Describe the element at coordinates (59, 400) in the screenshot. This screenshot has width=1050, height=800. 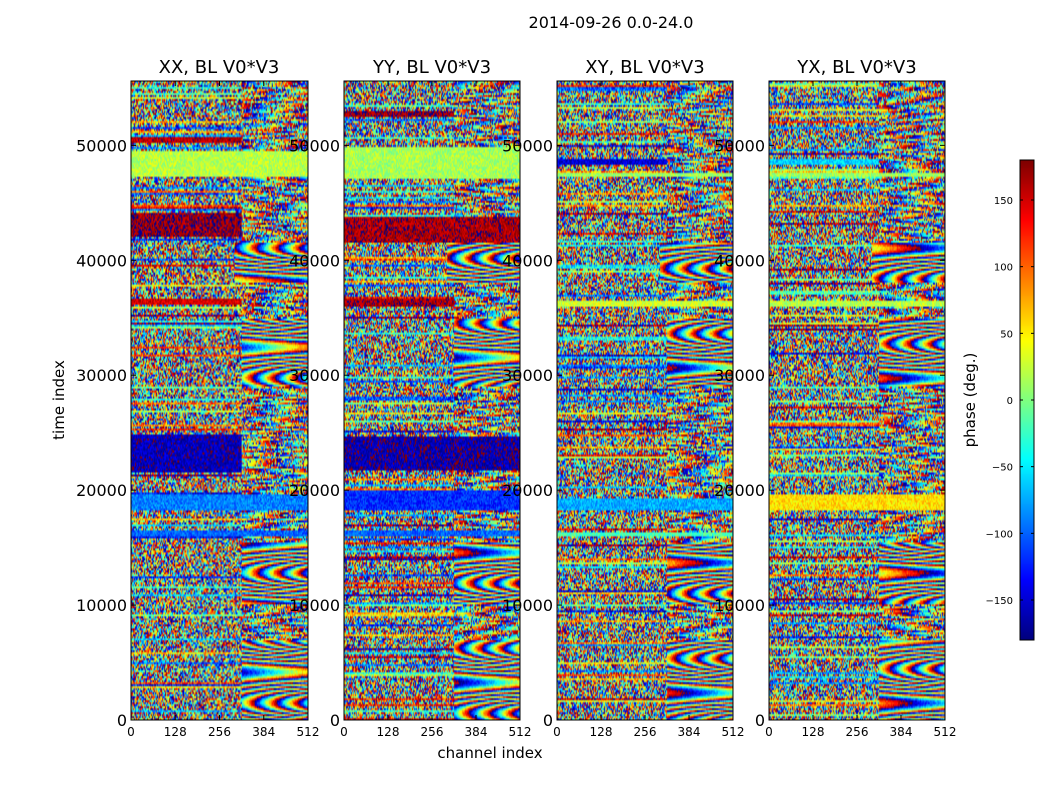
I see `y-axis-label: time index` at that location.